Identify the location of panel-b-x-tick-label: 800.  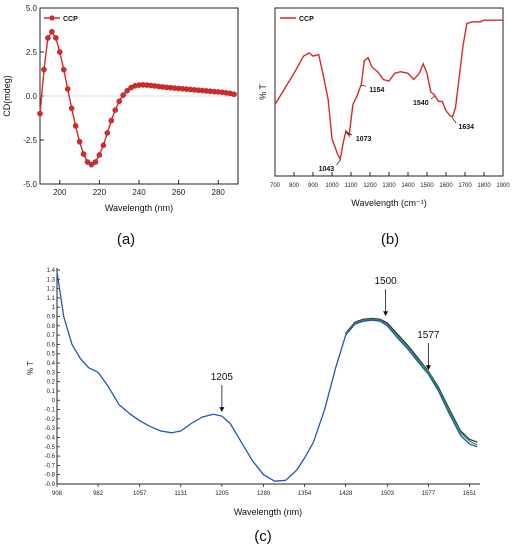
(294, 186).